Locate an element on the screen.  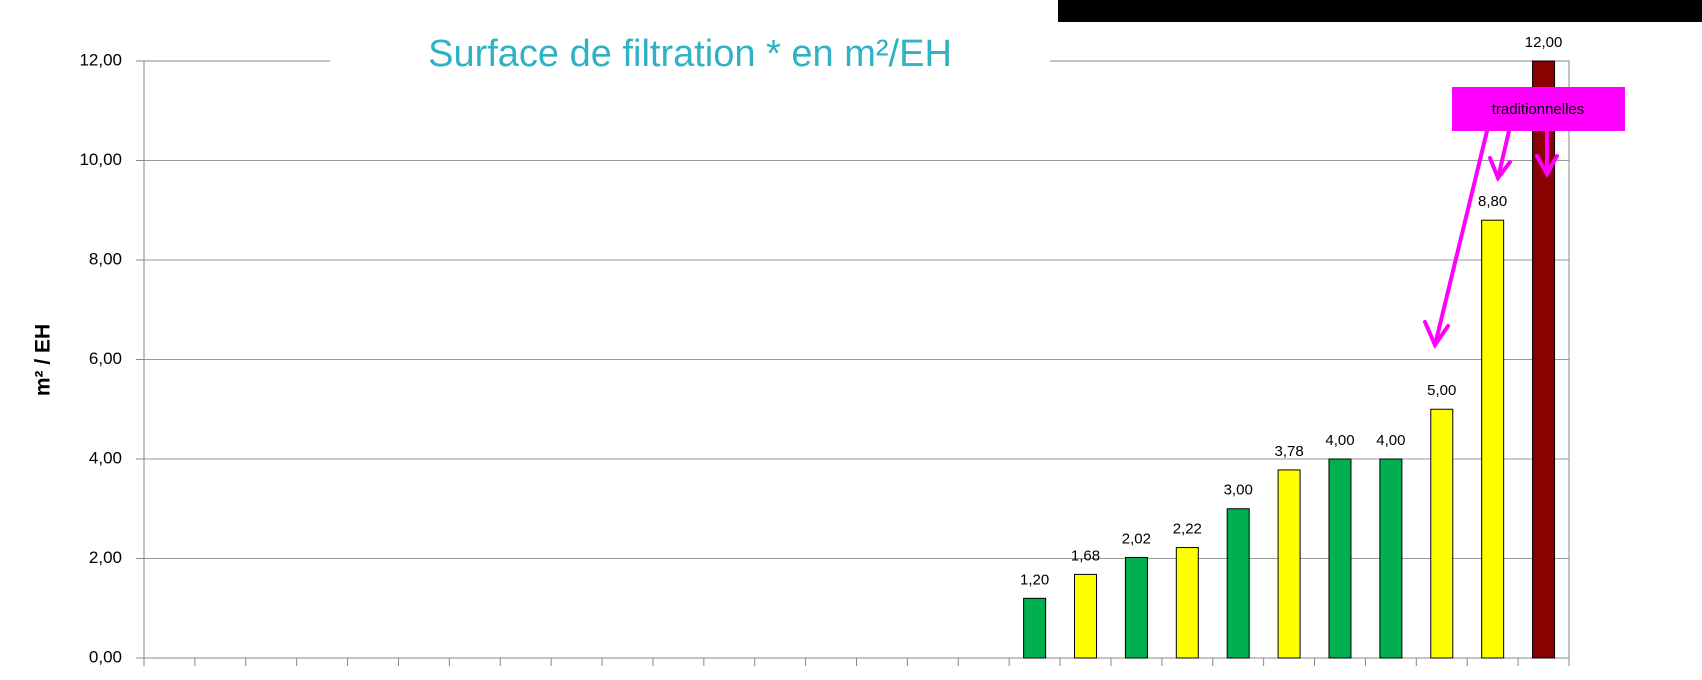
y-tick-label: 12,00 is located at coordinates (100, 59).